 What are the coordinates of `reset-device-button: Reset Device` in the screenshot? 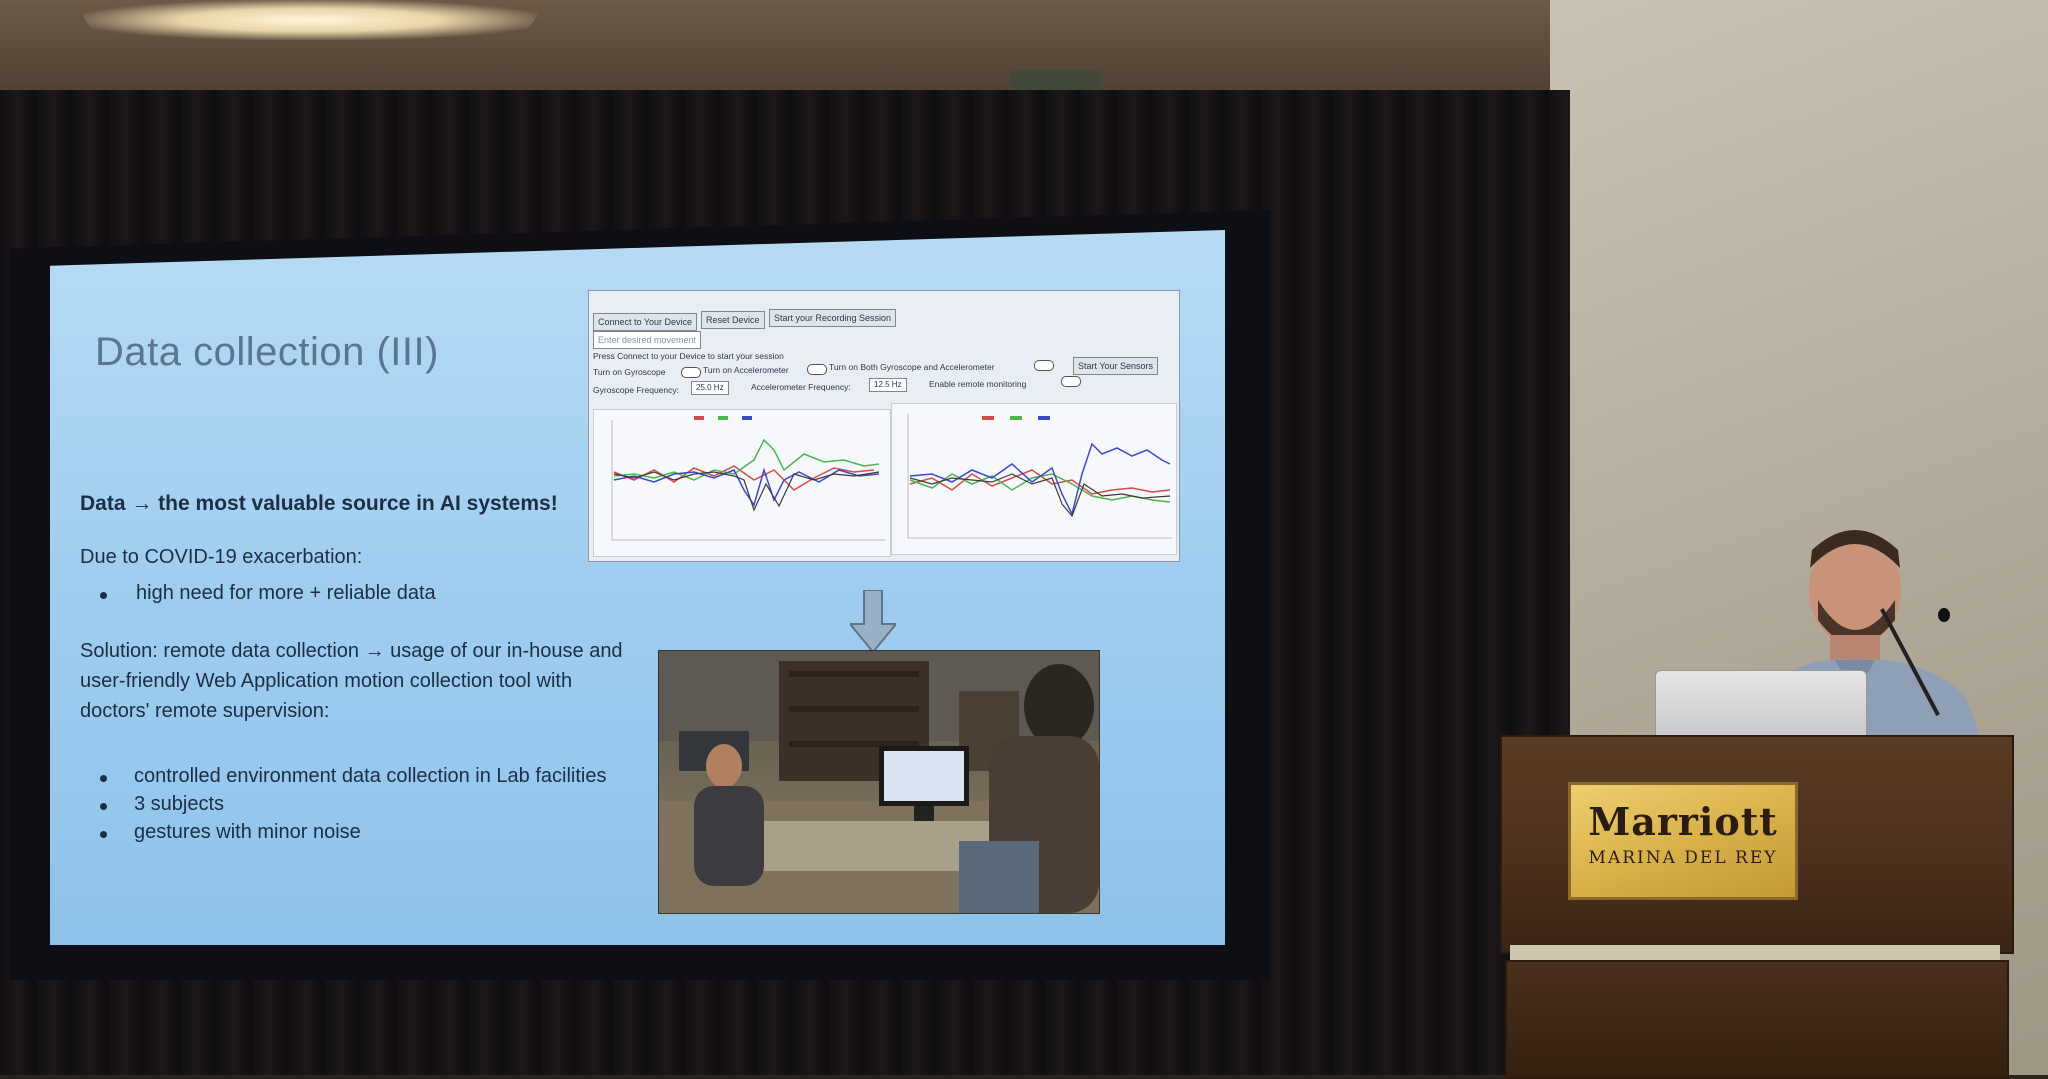 It's located at (733, 320).